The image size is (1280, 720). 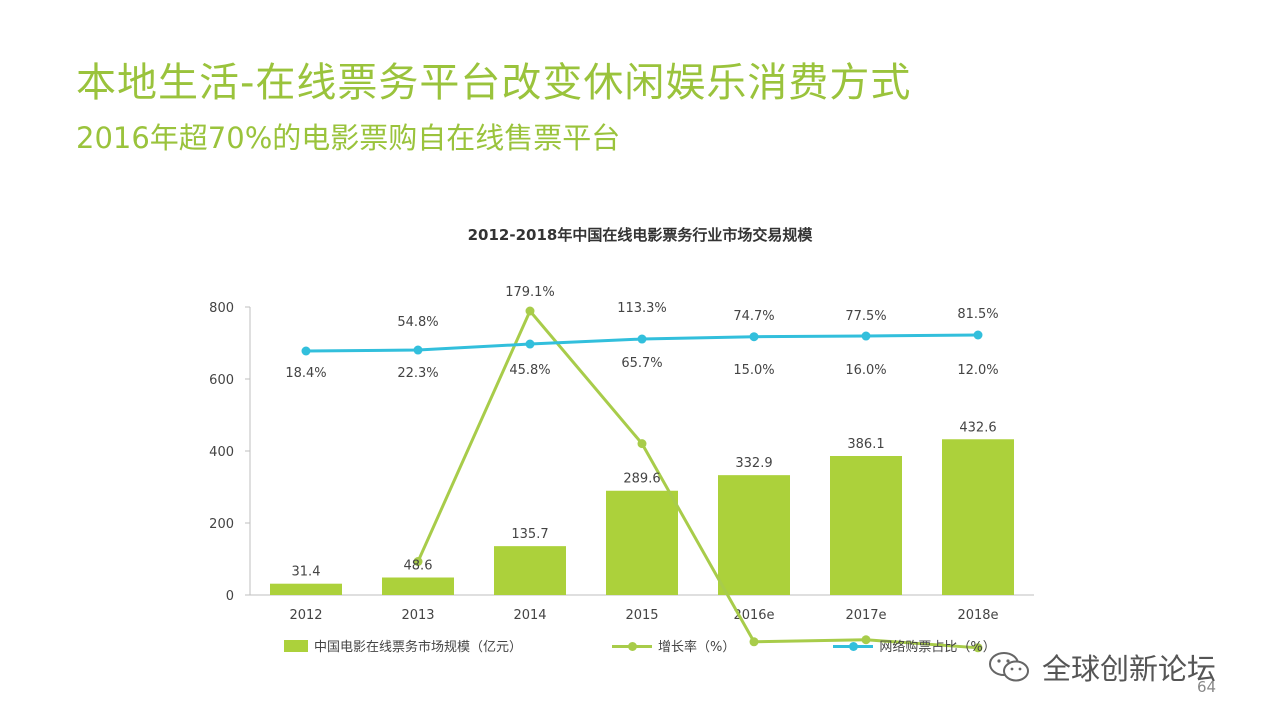 What do you see at coordinates (494, 83) in the screenshot?
I see `slide-title: 本地生活-在线票务平台改变休闲娱乐消费方式` at bounding box center [494, 83].